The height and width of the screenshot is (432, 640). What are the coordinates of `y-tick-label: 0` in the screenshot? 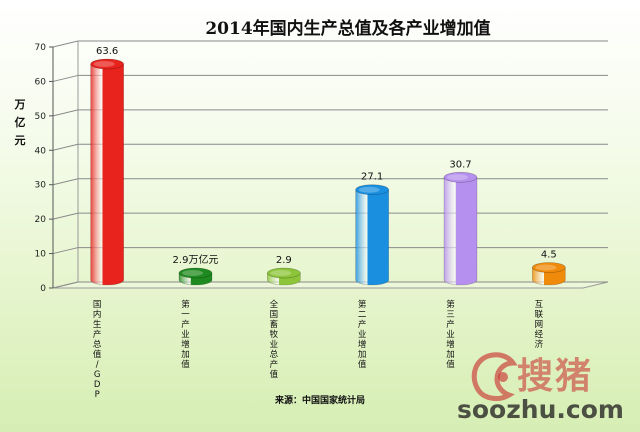 It's located at (43, 289).